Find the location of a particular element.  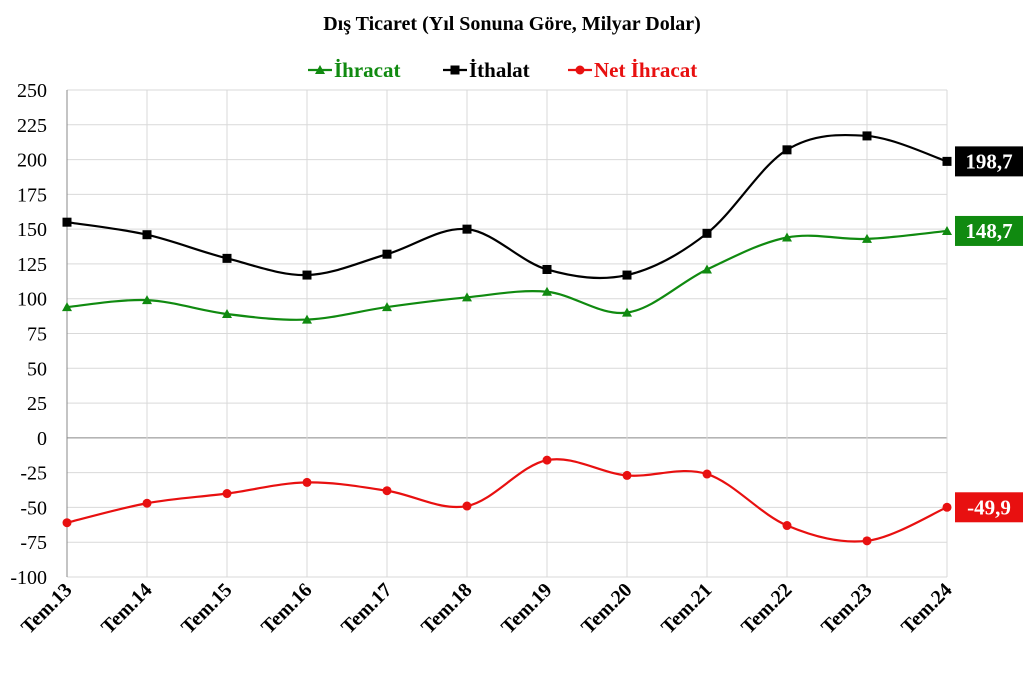

y-tick-label: -25 is located at coordinates (33, 474).